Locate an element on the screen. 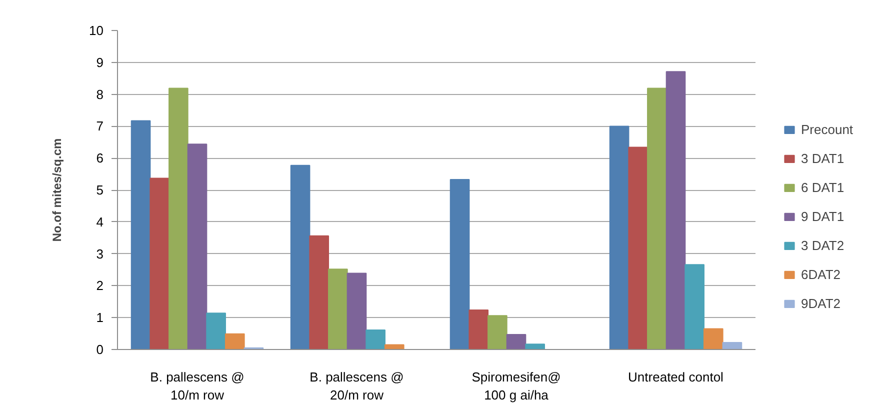 The width and height of the screenshot is (892, 415). y-tick-label: 6 is located at coordinates (100, 158).